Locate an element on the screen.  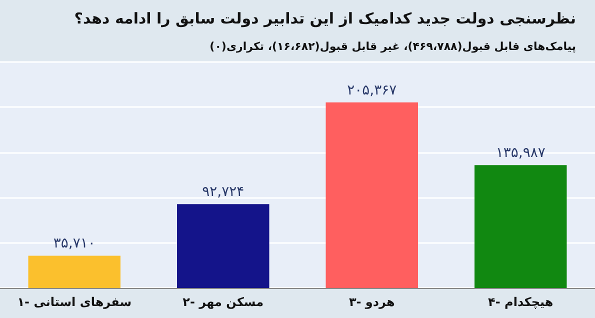
data-label: ۱۳۵,۹۸۷ is located at coordinates (521, 153).